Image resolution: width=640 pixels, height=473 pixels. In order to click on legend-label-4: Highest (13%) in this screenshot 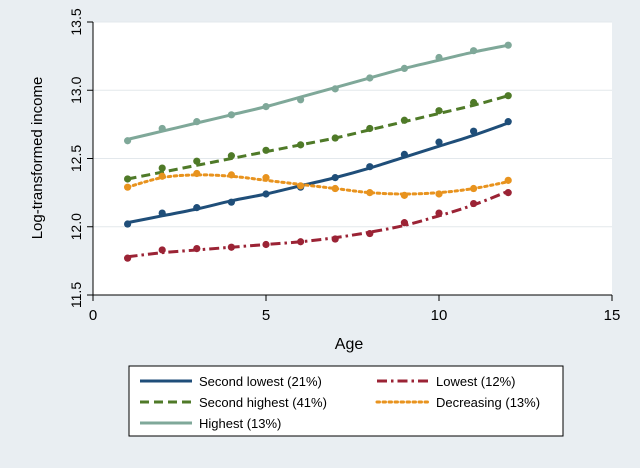, I will do `click(240, 423)`.